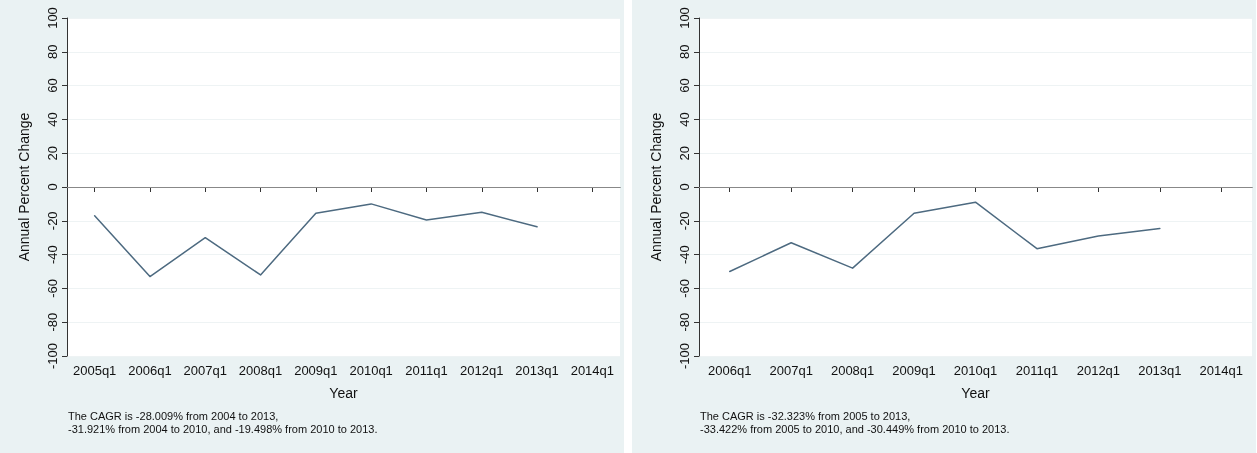  Describe the element at coordinates (223, 423) in the screenshot. I see `text: The CAGR is -28.009% from 2004 to 2013, -31.921% from 2004 to 2010, and -19.498% from 2010 to 2013.` at that location.